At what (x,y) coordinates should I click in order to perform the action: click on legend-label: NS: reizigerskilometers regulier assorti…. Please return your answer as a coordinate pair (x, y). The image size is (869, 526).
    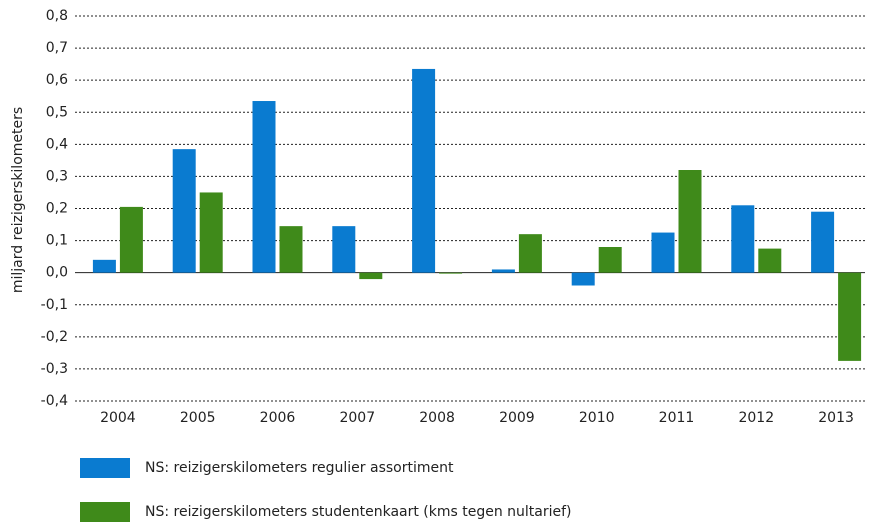
    Looking at the image, I should click on (299, 468).